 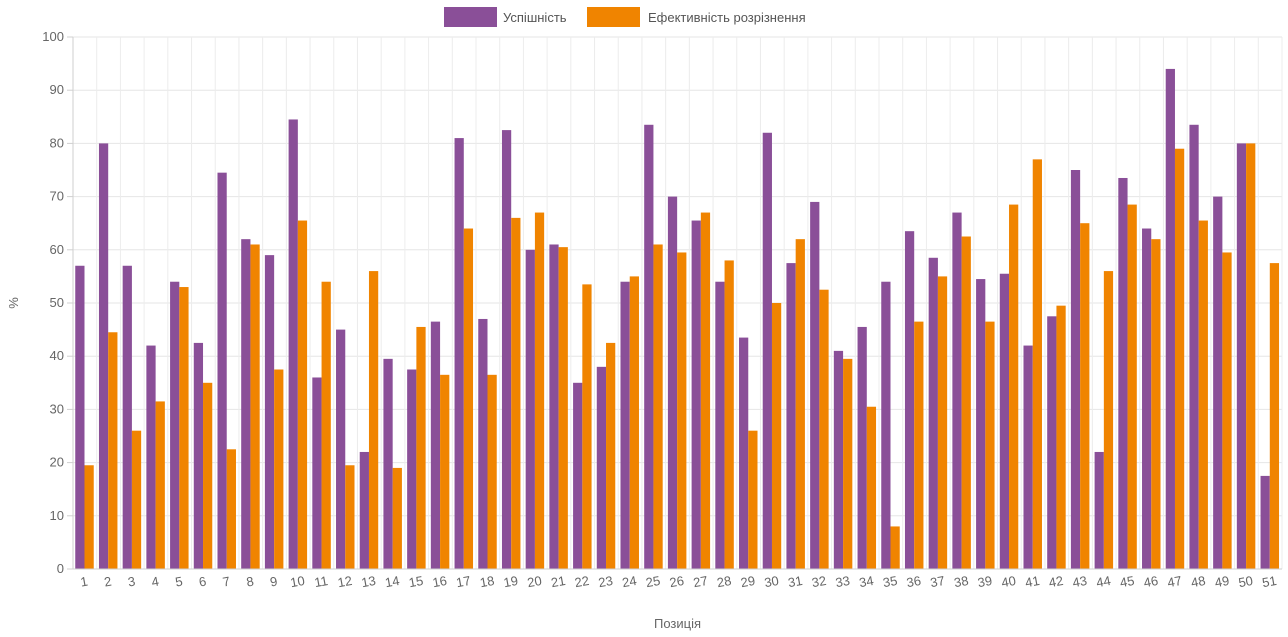 I want to click on legend-label-uspishnist: Успішність, so click(x=535, y=17).